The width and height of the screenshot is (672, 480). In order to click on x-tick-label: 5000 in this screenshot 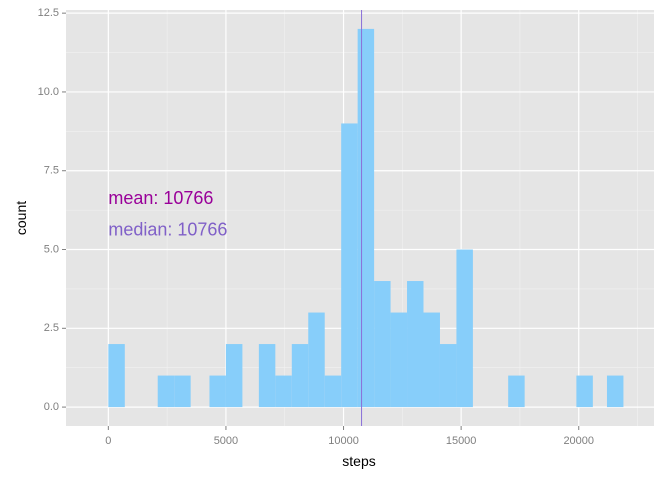, I will do `click(226, 441)`.